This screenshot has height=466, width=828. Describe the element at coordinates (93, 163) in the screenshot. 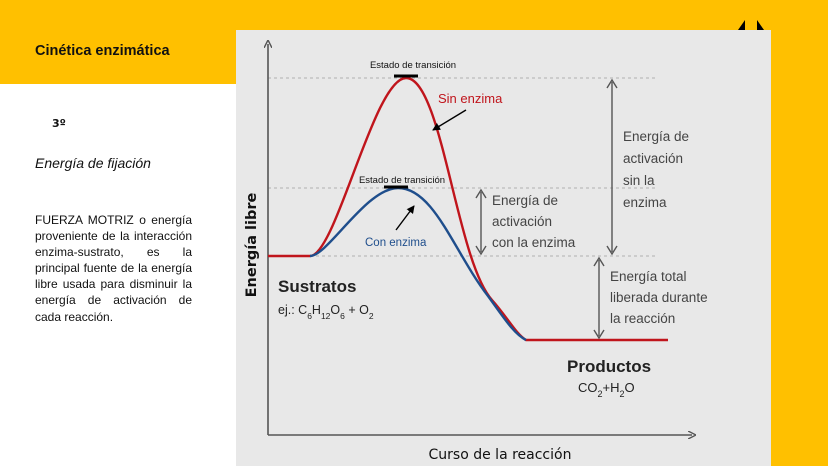

I see `slide-subtitle: Energía de fijación` at that location.